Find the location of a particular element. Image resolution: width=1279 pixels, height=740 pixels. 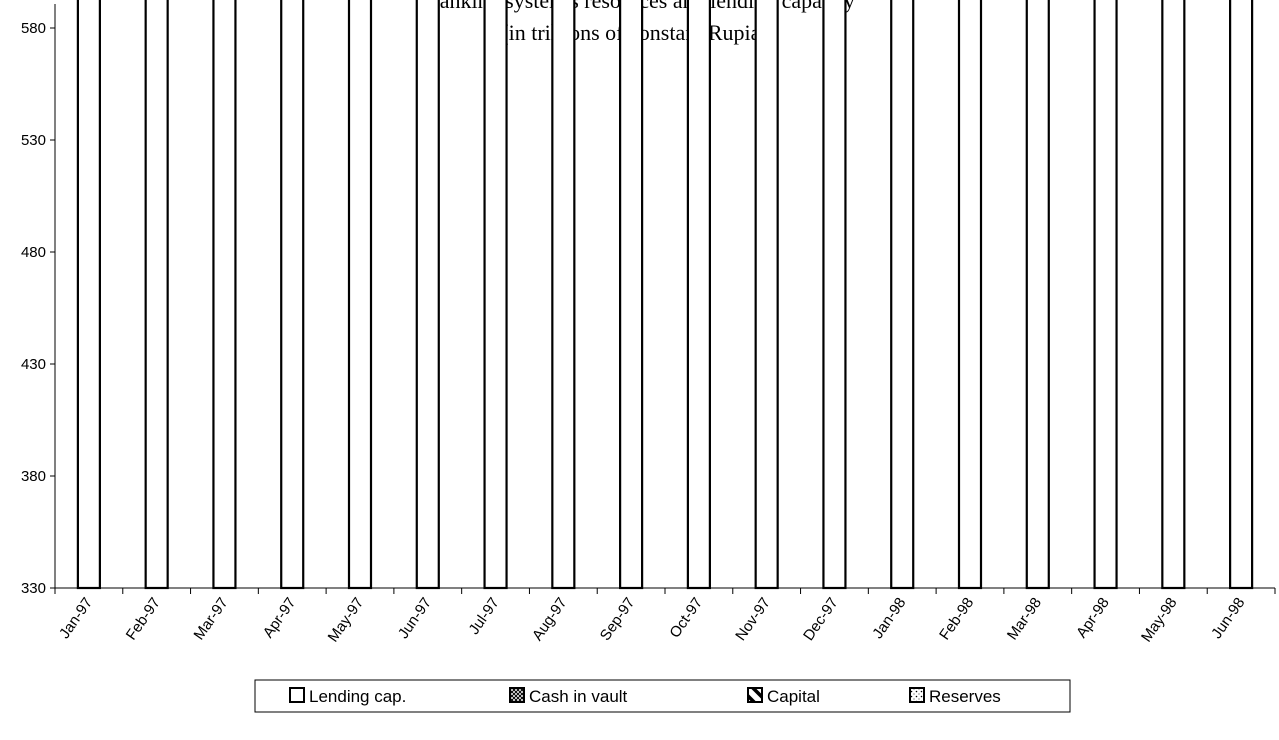

x-tick-label: Mar-98 is located at coordinates (1024, 619).